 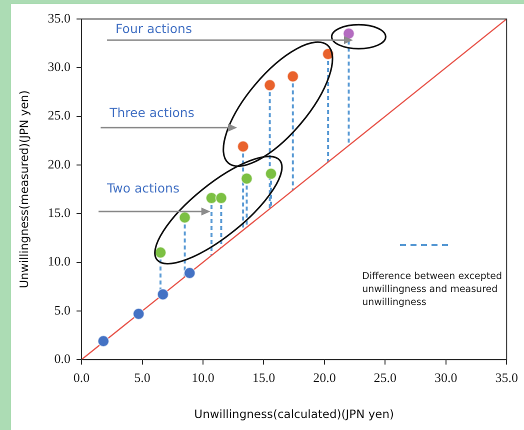 What do you see at coordinates (506, 377) in the screenshot?
I see `x-tick-label: 35.0` at bounding box center [506, 377].